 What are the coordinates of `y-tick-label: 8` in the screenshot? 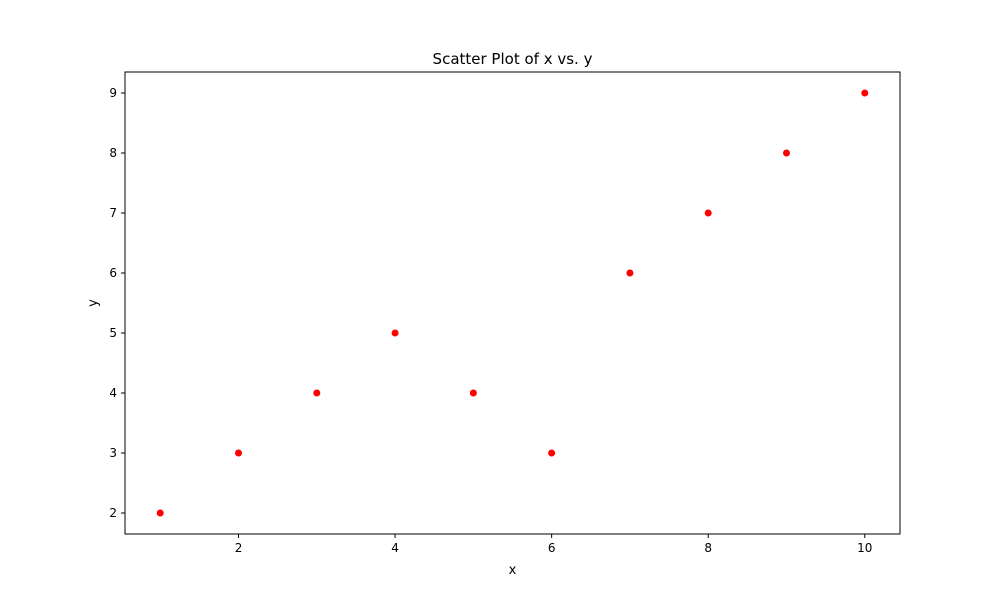 It's located at (113, 153).